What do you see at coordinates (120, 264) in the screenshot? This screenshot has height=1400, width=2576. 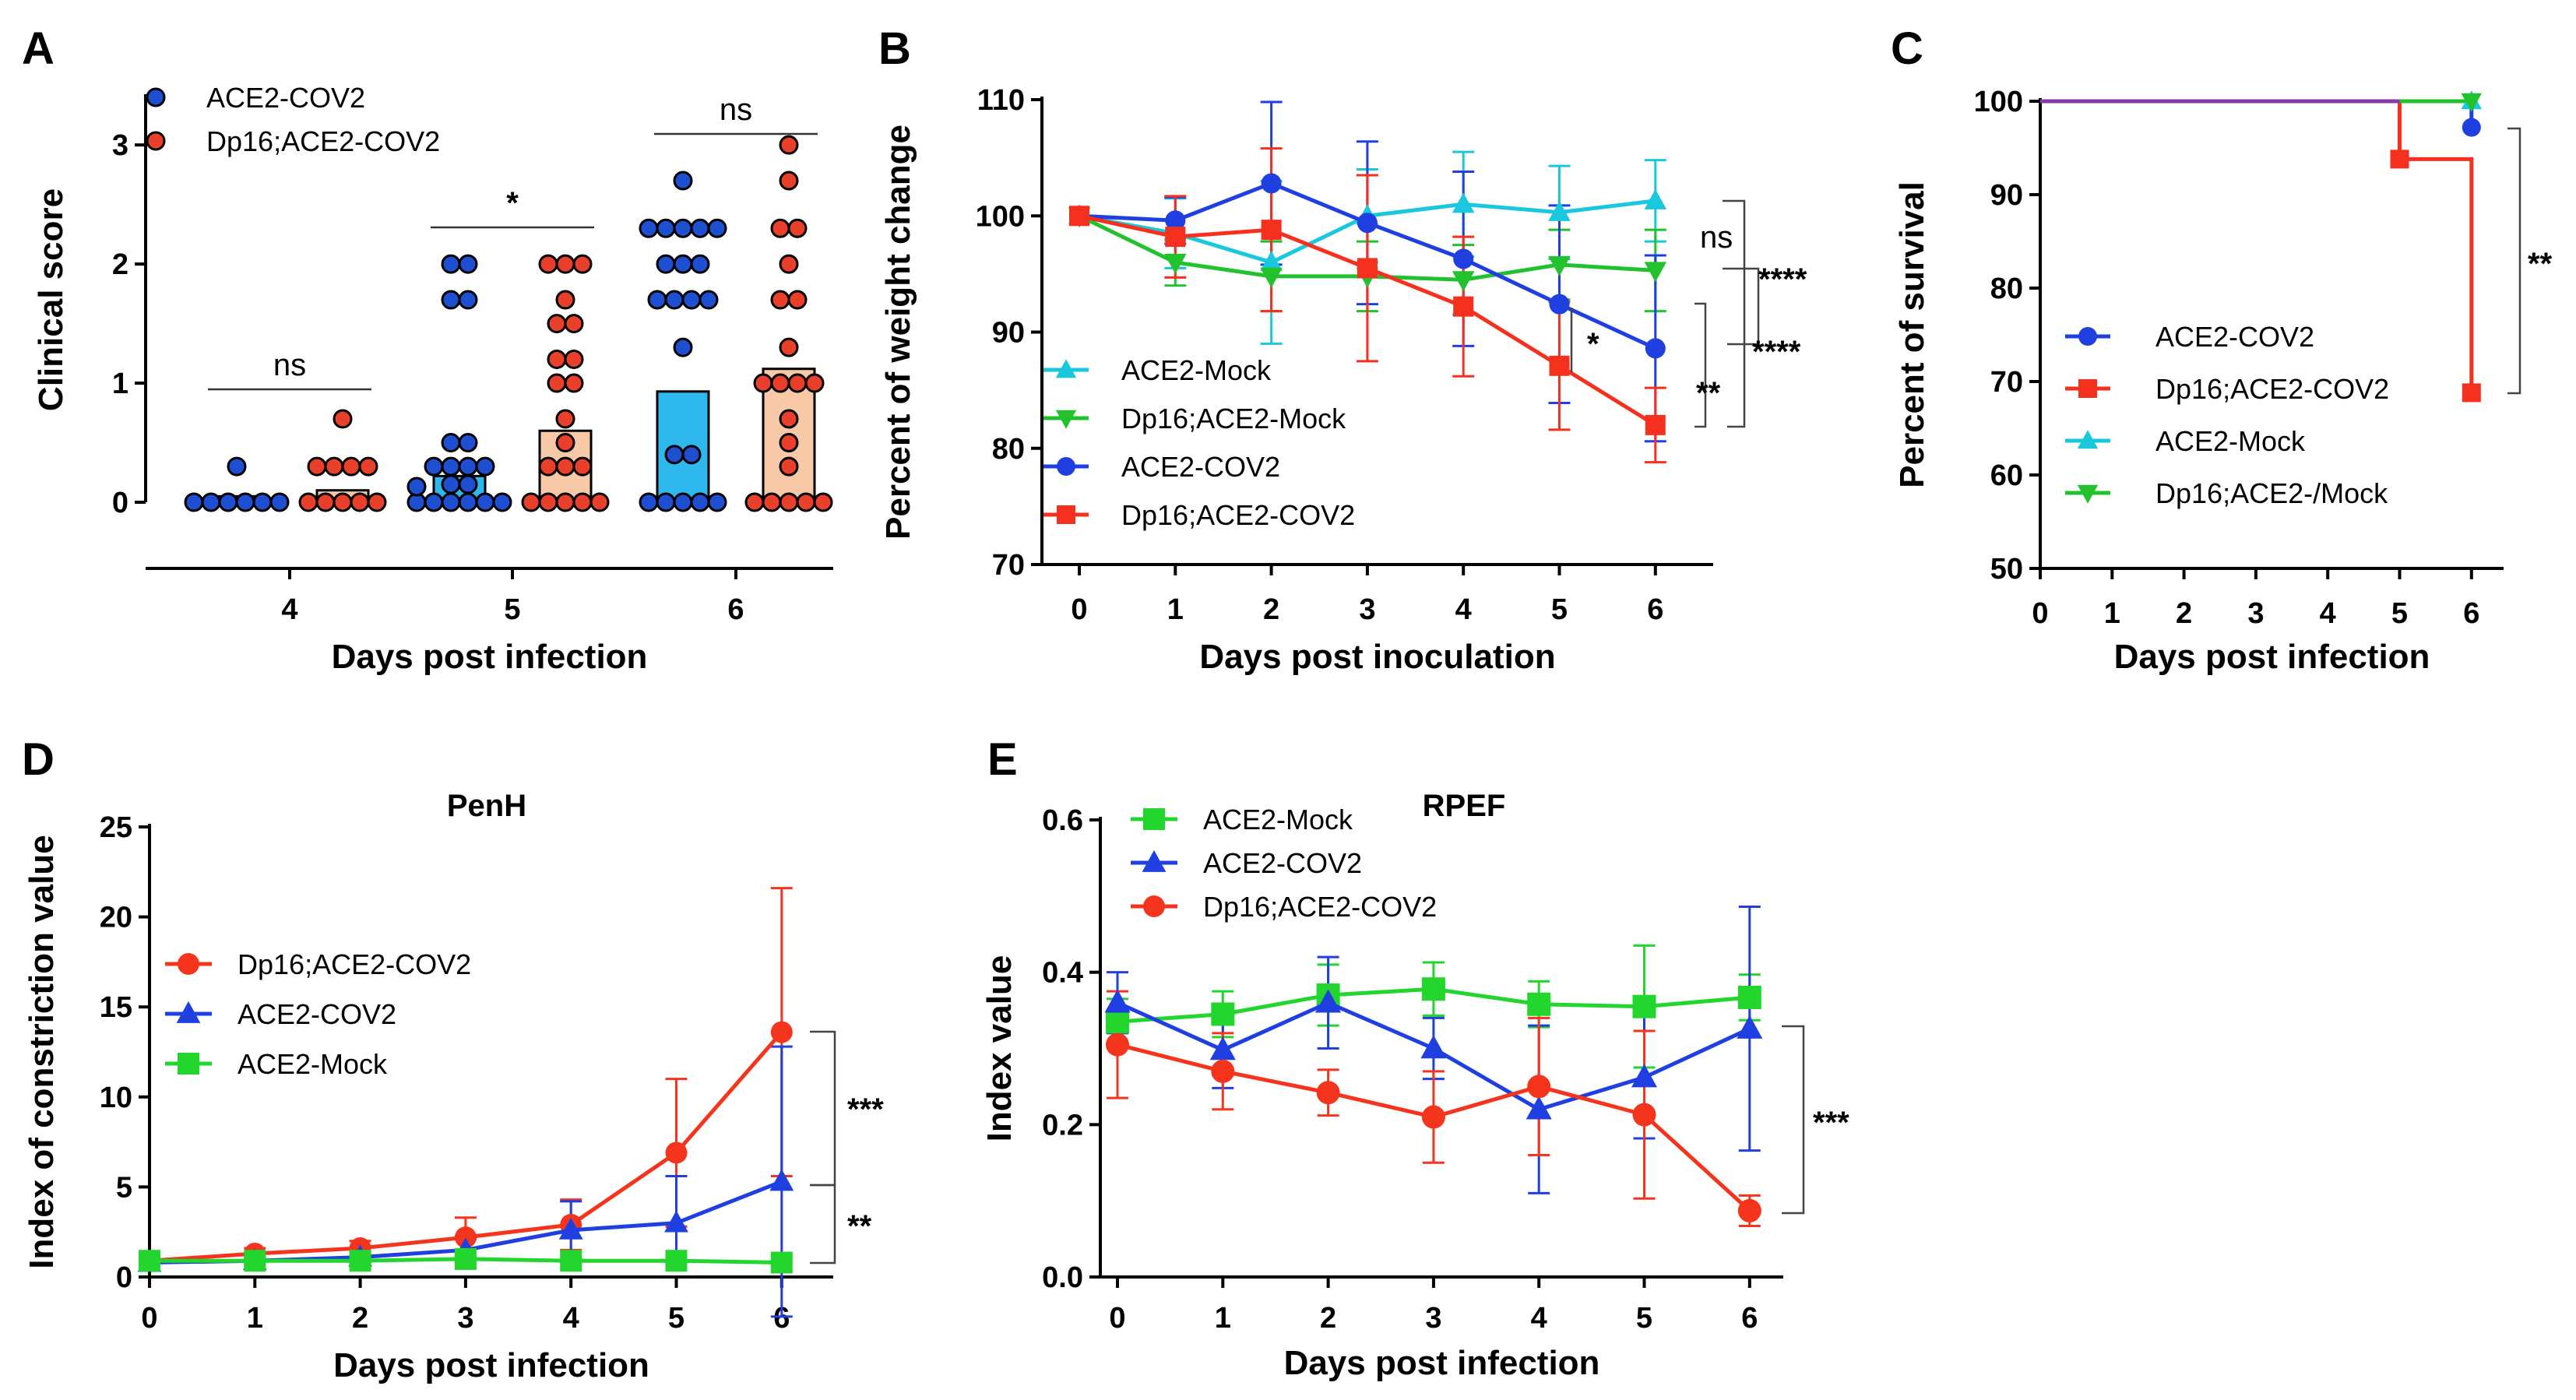 I see `y-tick-label: 2` at bounding box center [120, 264].